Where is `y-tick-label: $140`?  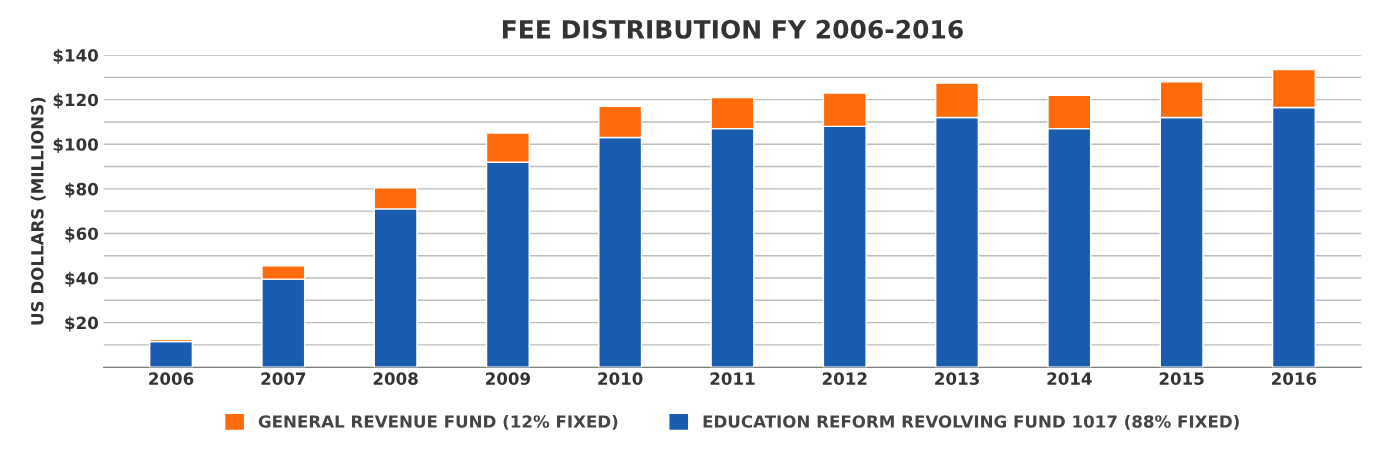 y-tick-label: $140 is located at coordinates (75, 56).